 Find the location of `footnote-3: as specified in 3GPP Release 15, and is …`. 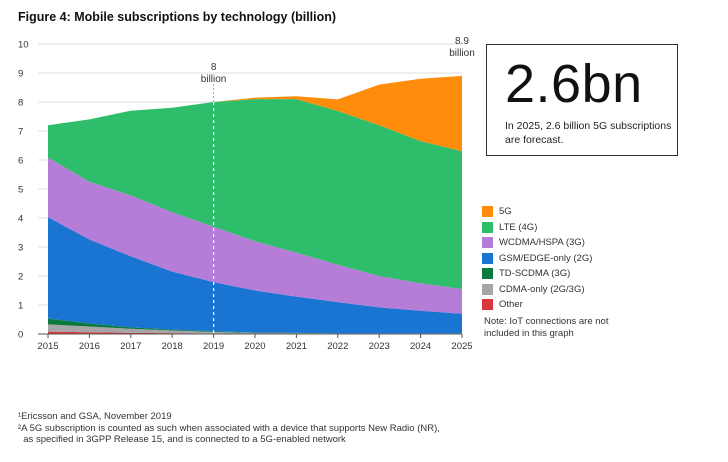

footnote-3: as specified in 3GPP Release 15, and is … is located at coordinates (182, 439).